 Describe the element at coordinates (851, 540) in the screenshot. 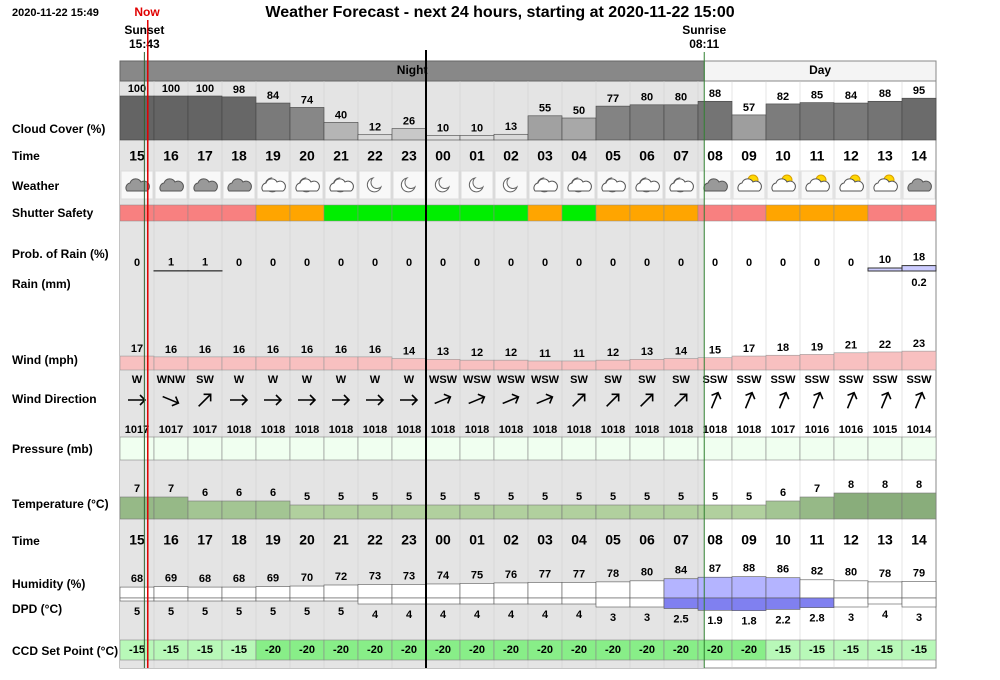

I see `hour: 12` at that location.